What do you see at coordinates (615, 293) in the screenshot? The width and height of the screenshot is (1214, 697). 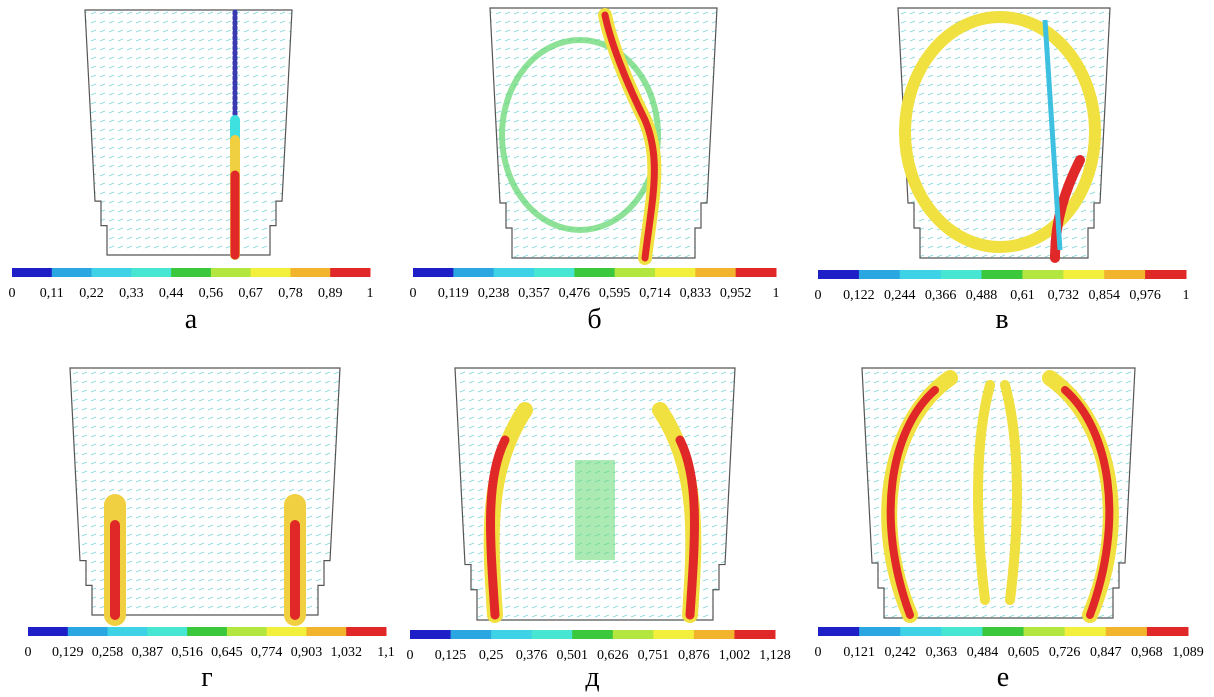 I see `colorbar-tick-label: 0,595` at bounding box center [615, 293].